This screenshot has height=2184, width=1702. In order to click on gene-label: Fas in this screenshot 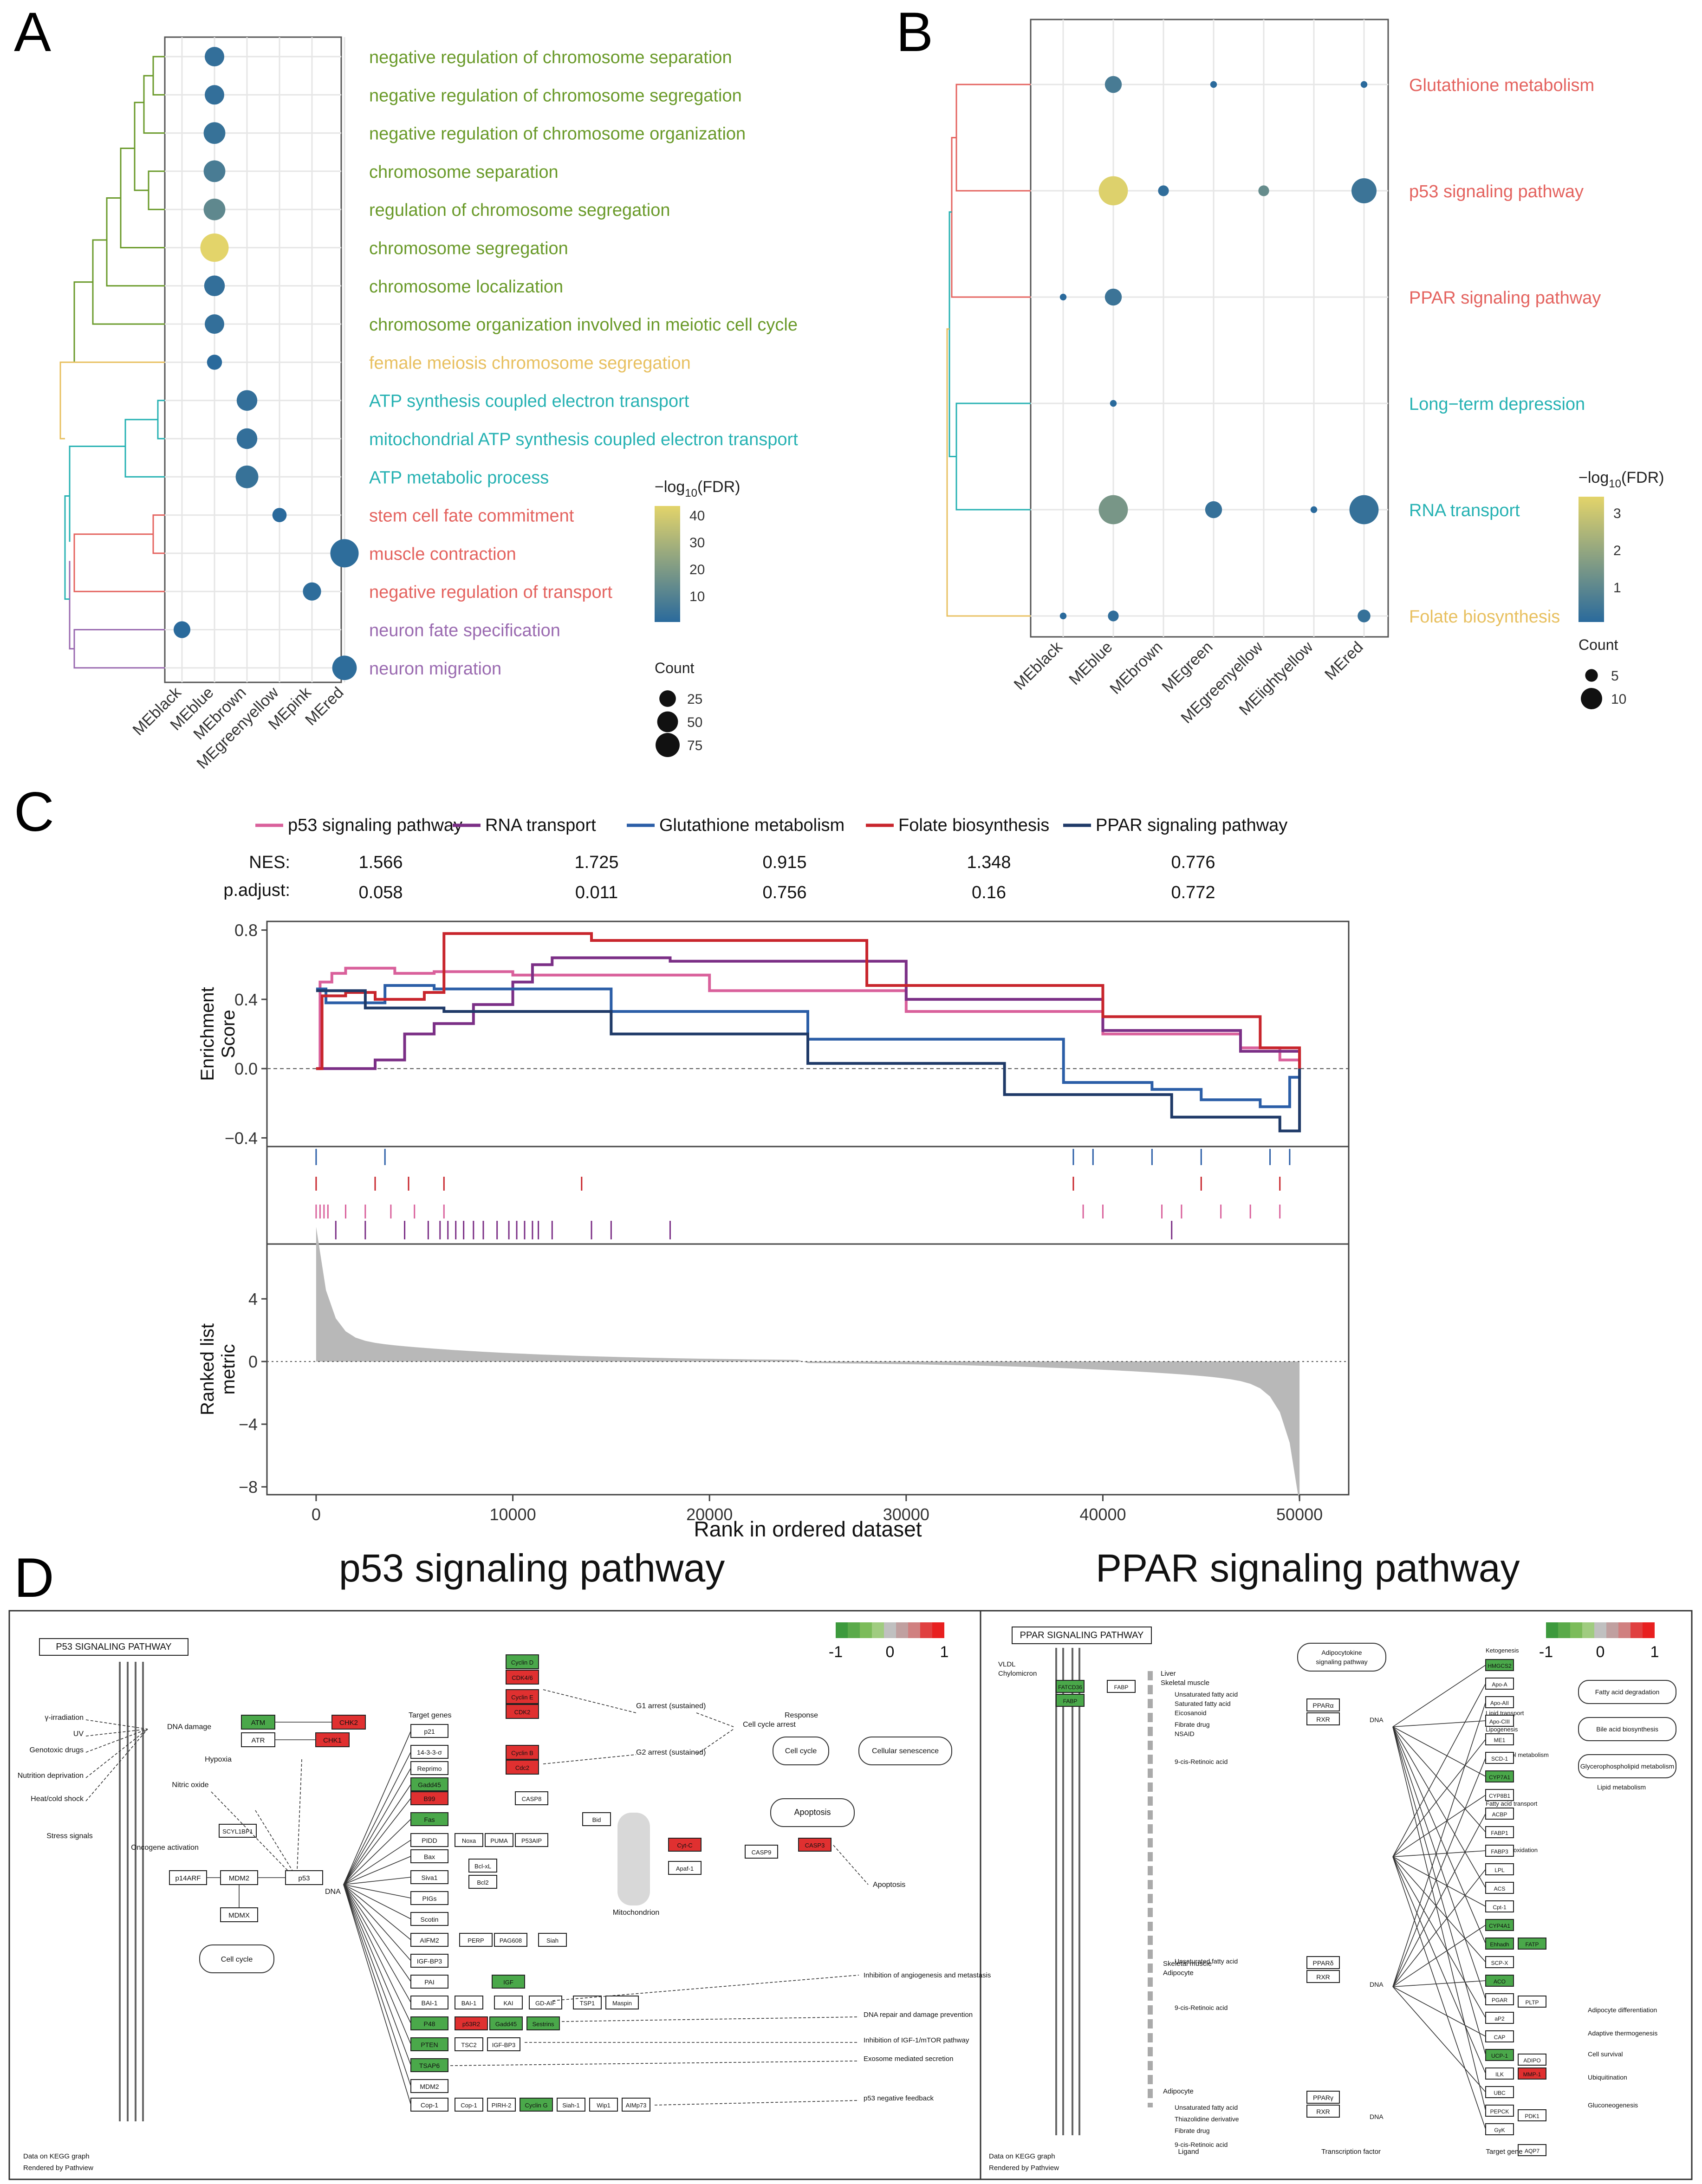, I will do `click(429, 1819)`.